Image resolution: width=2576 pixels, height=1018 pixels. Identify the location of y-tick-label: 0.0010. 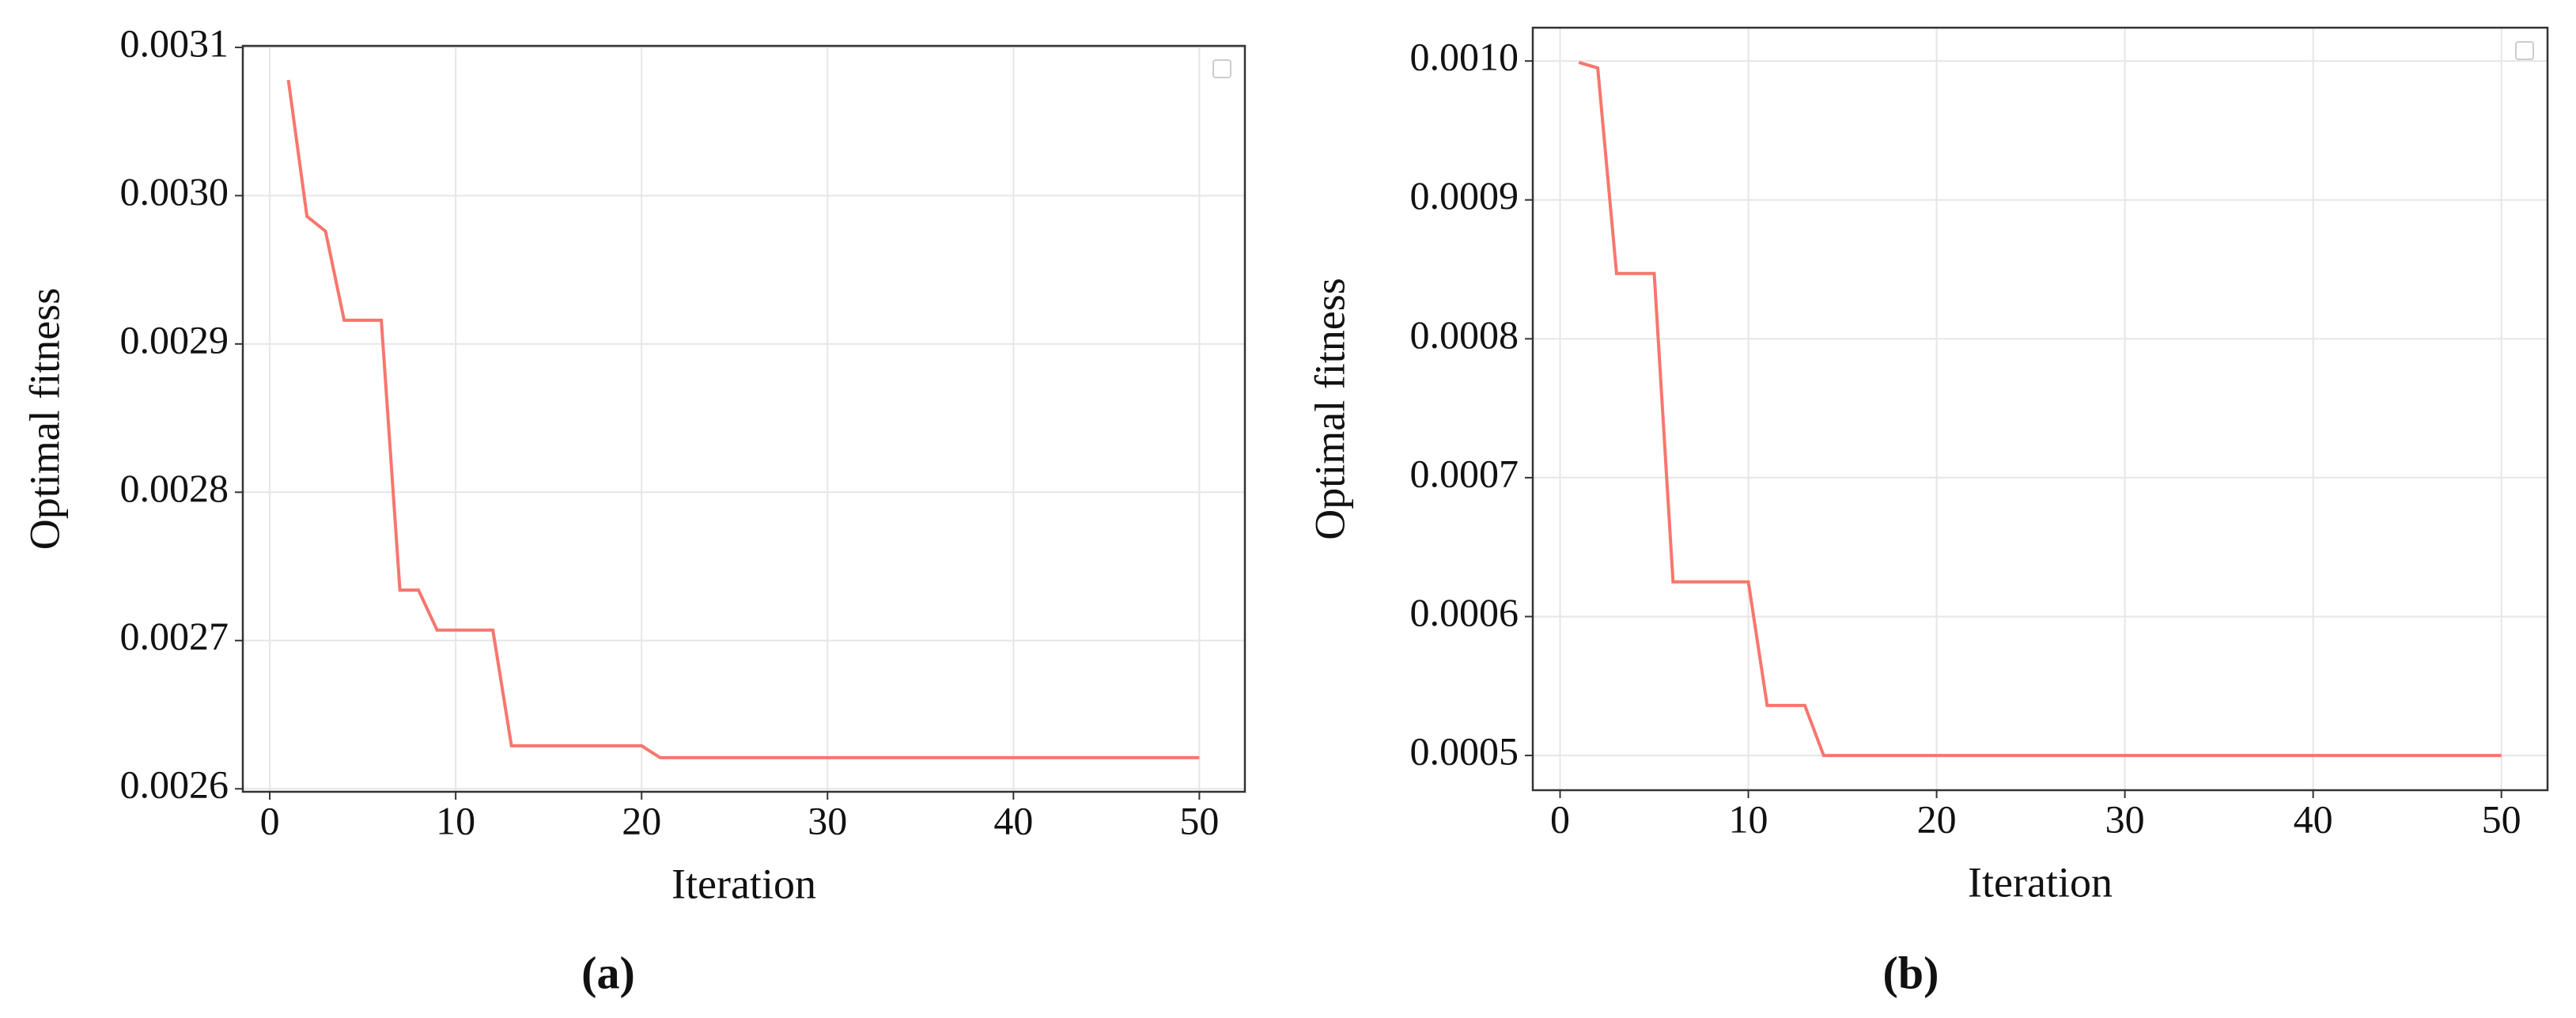
(1465, 57).